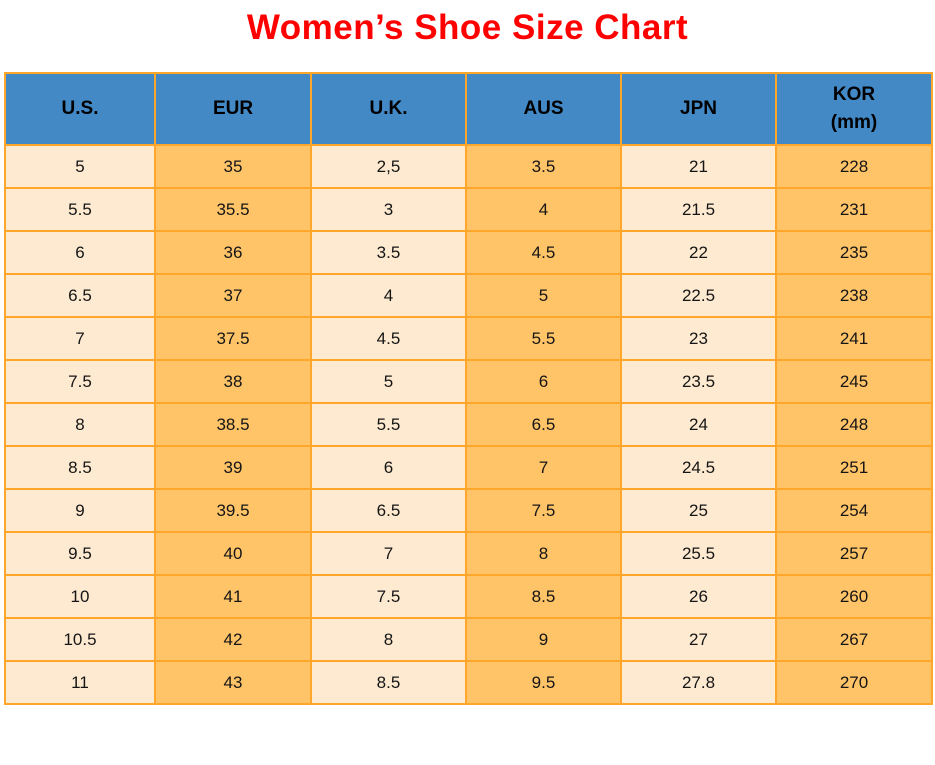 The width and height of the screenshot is (935, 765). What do you see at coordinates (854, 381) in the screenshot?
I see `table-cell: 245` at bounding box center [854, 381].